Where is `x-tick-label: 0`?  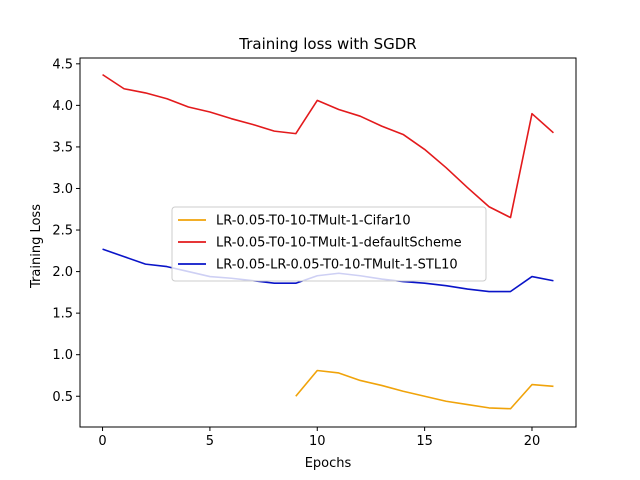
x-tick-label: 0 is located at coordinates (102, 441).